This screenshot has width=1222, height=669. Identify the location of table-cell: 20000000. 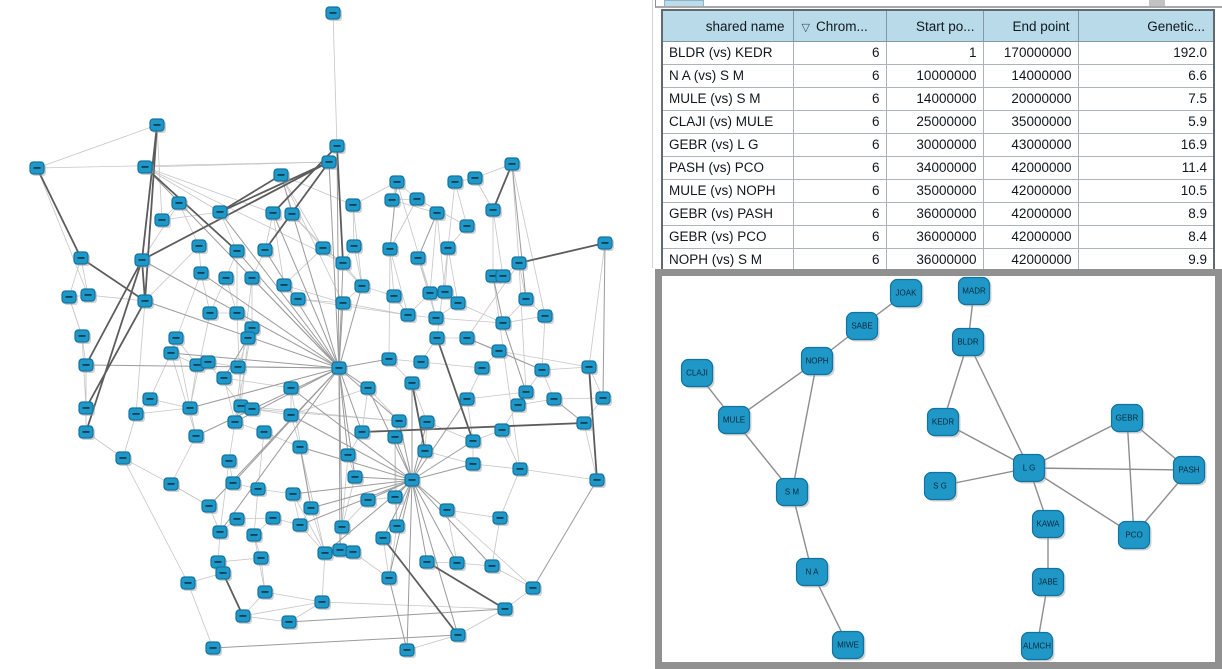
(1030, 99).